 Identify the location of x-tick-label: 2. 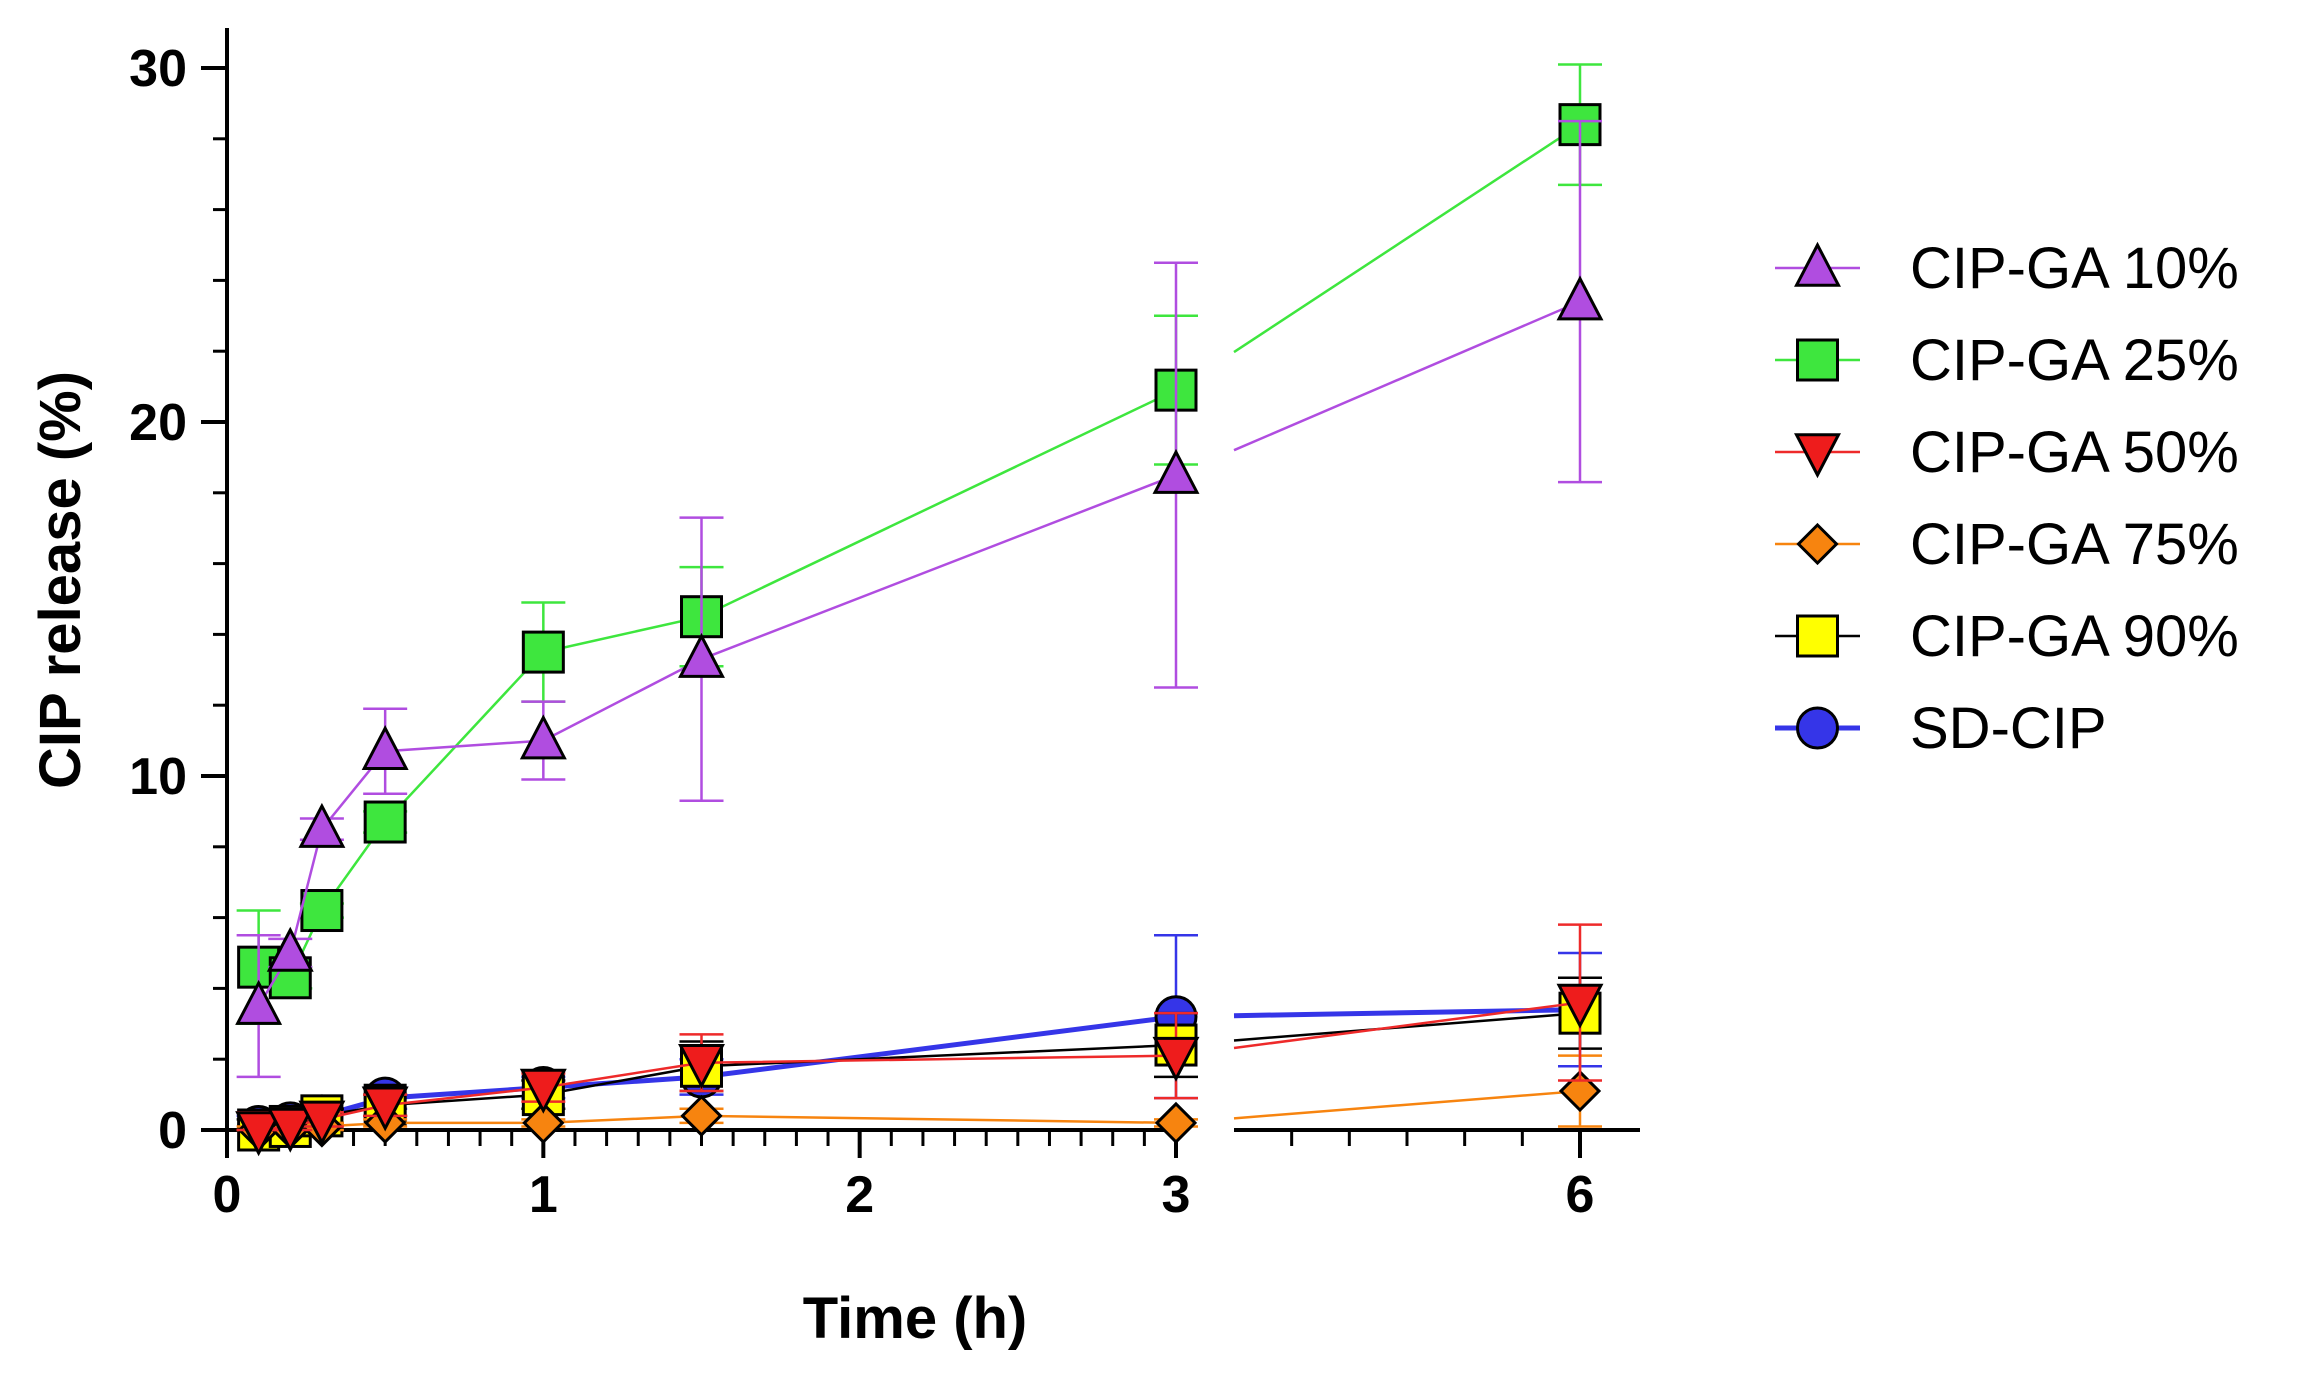
(859, 1195).